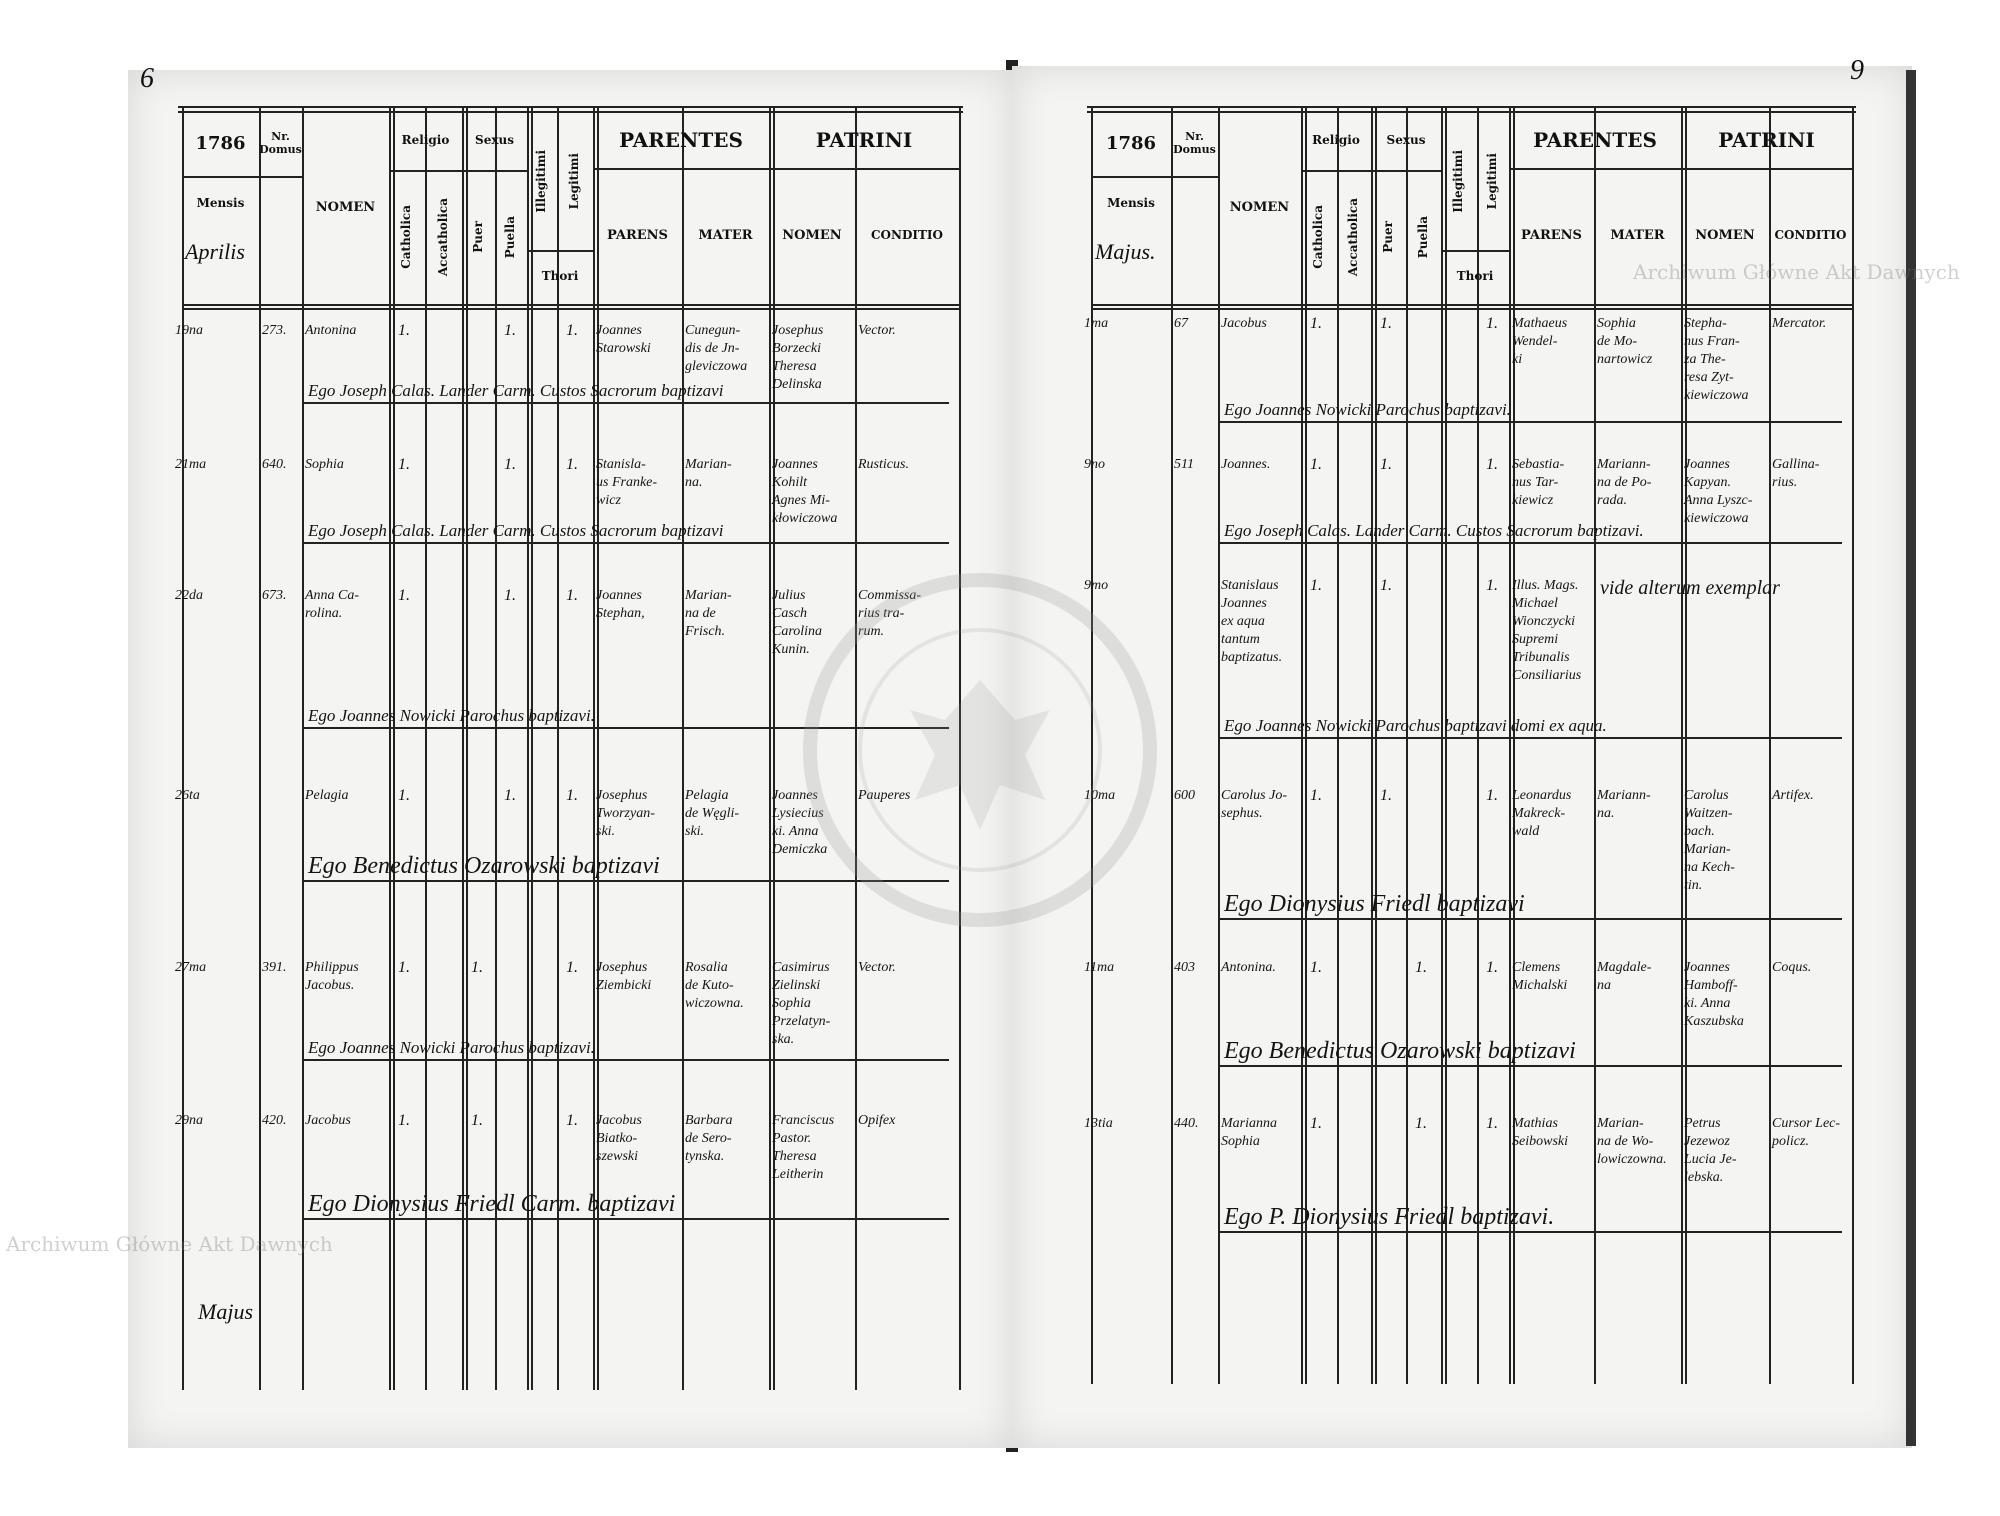  I want to click on header-mensis-text: Mensis, so click(220, 203).